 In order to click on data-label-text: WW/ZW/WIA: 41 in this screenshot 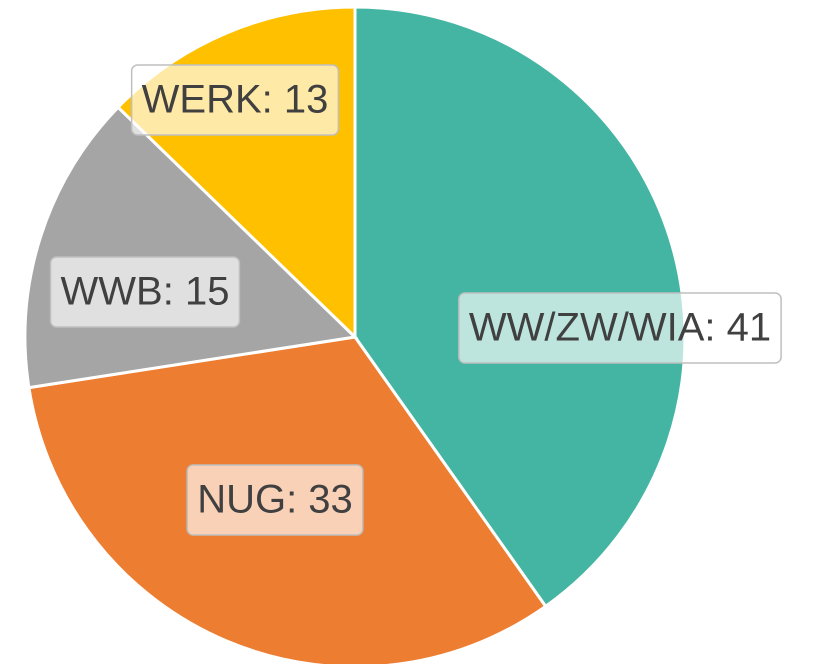, I will do `click(620, 328)`.